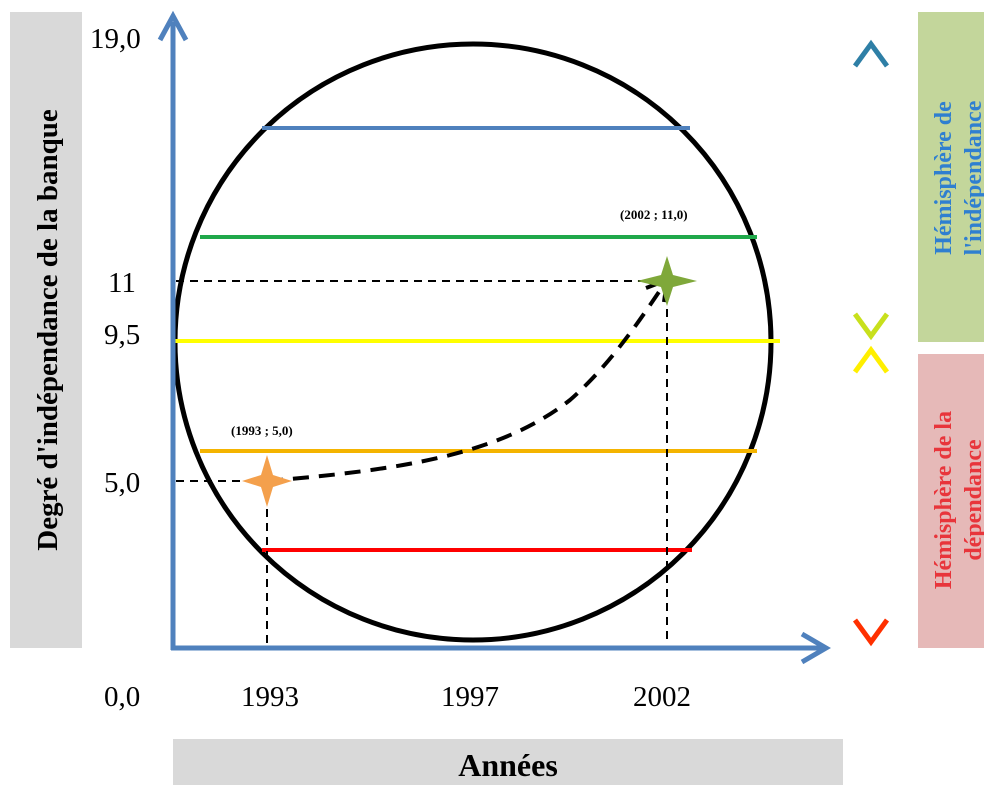 The height and width of the screenshot is (785, 984). I want to click on y-axis-title: Degré d'indépendance de la banque, so click(48, 330).